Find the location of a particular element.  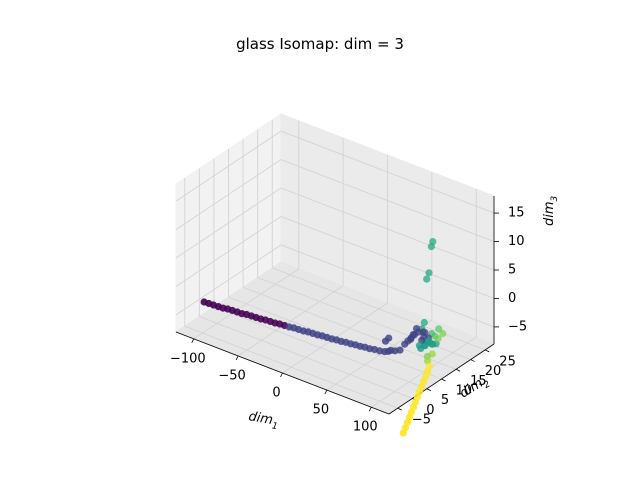

z-axis-label-base: dim is located at coordinates (549, 213).